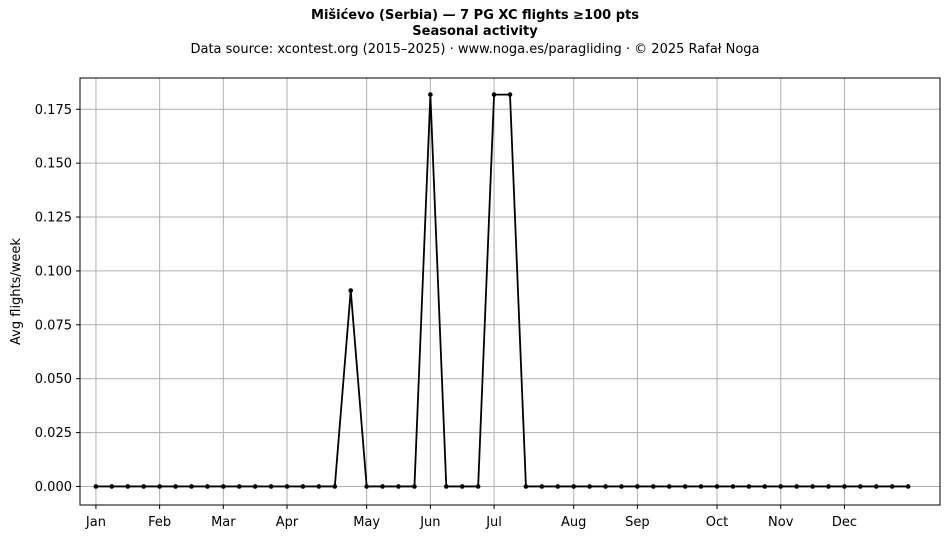 Image resolution: width=950 pixels, height=539 pixels. What do you see at coordinates (53, 110) in the screenshot?
I see `y-tick-label: 0.175` at bounding box center [53, 110].